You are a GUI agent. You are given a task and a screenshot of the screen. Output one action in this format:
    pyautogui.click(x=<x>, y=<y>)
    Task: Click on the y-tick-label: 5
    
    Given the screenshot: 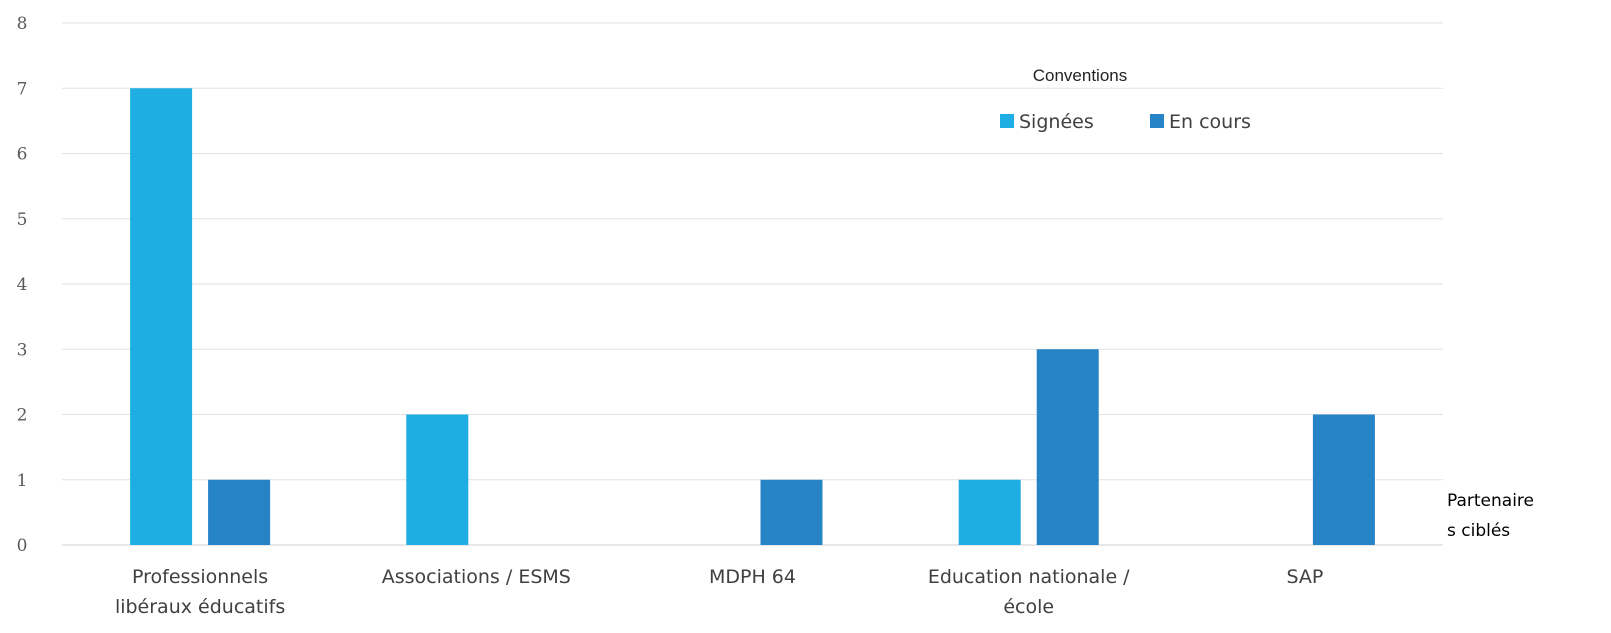 What is the action you would take?
    pyautogui.click(x=22, y=220)
    